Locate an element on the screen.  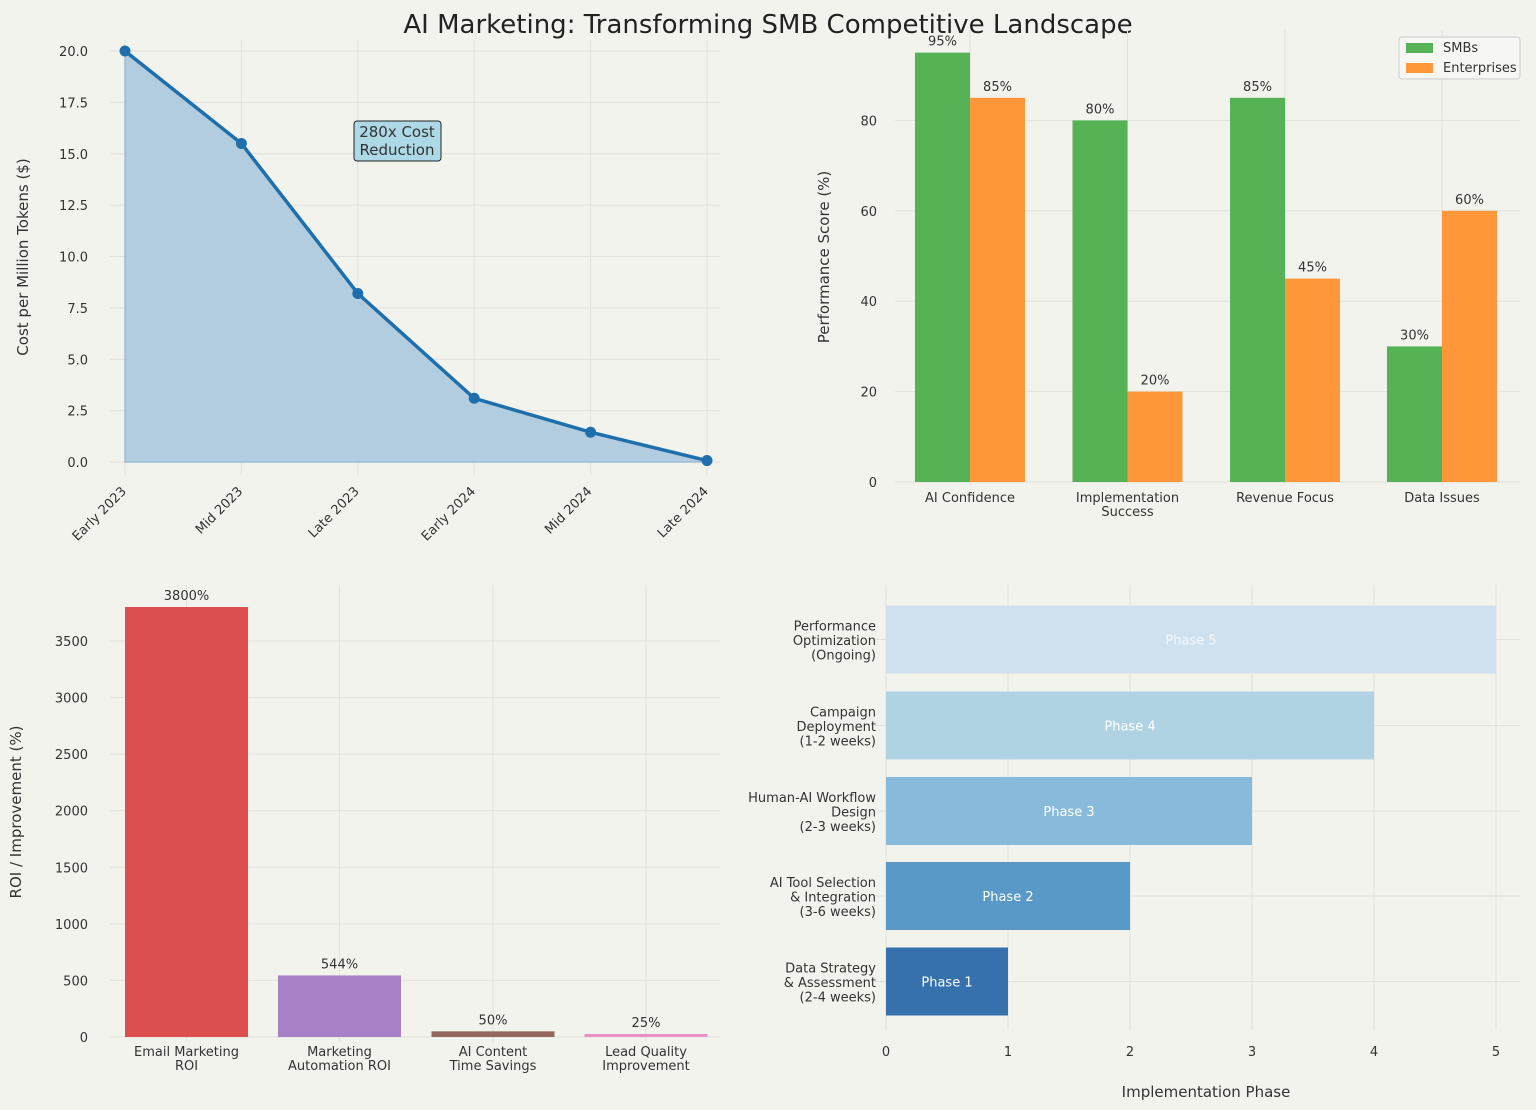
bar-value-label: 60% is located at coordinates (1469, 200).